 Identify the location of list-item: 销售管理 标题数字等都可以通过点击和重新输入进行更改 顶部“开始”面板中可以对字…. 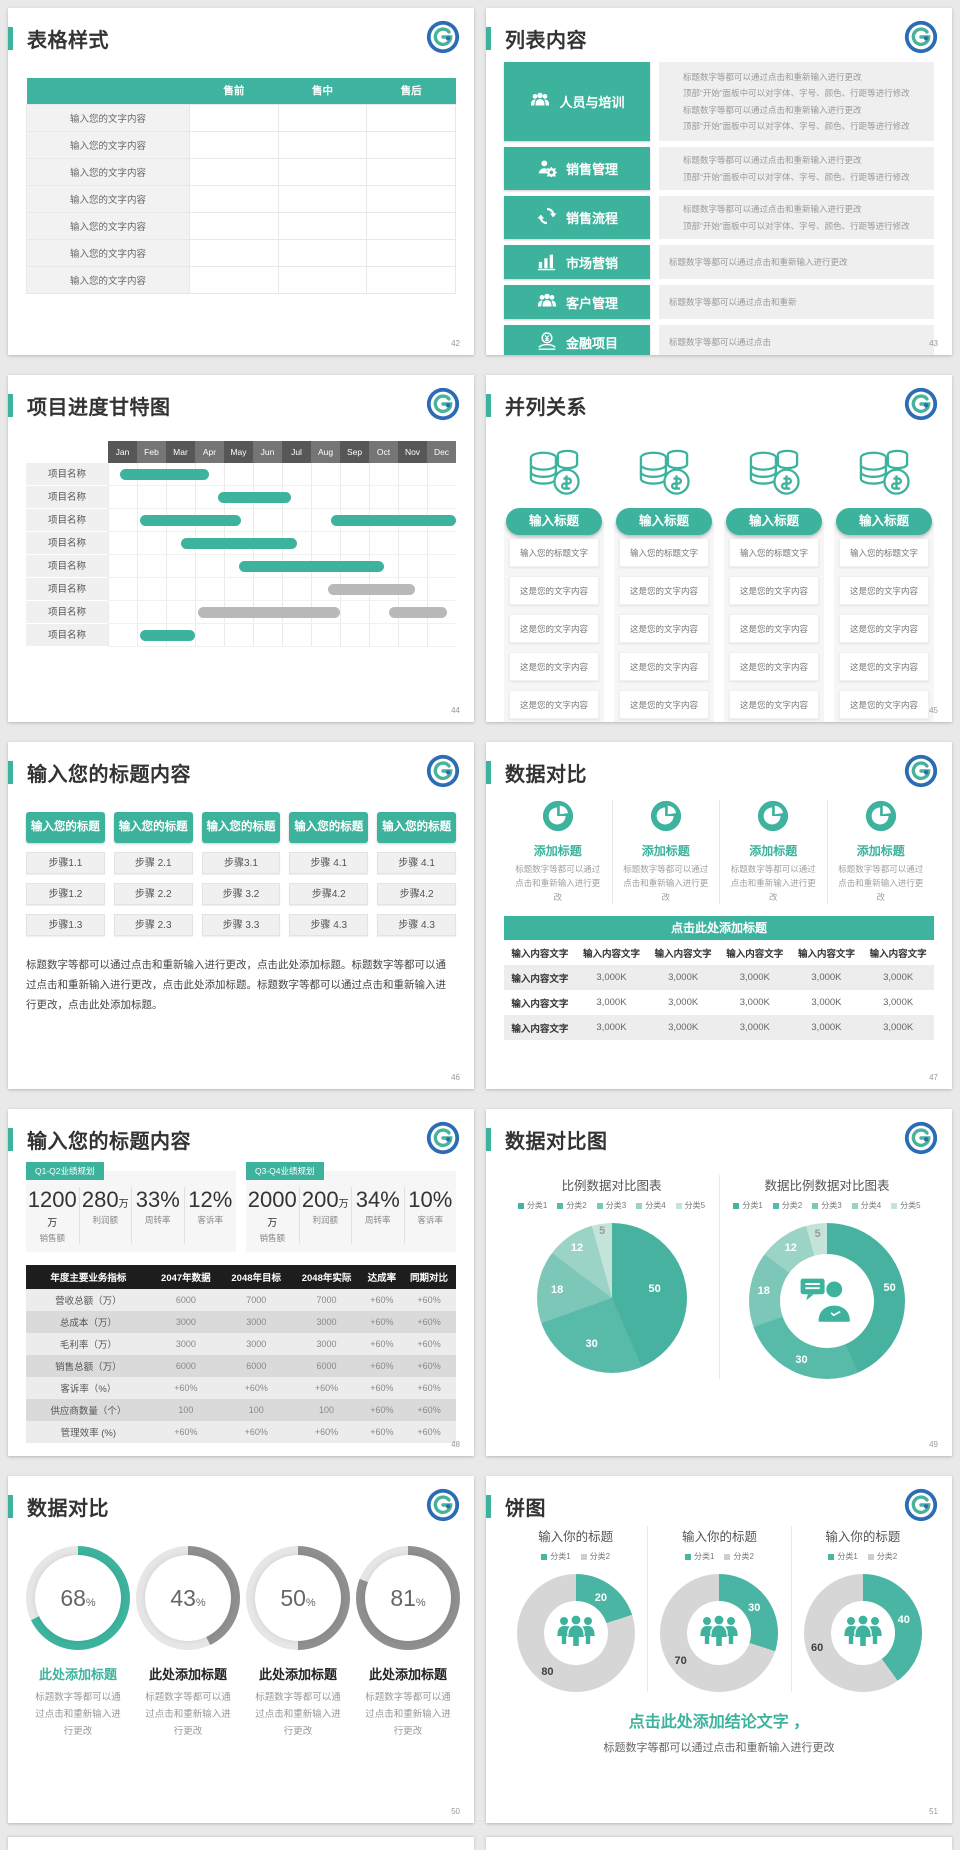
(719, 168).